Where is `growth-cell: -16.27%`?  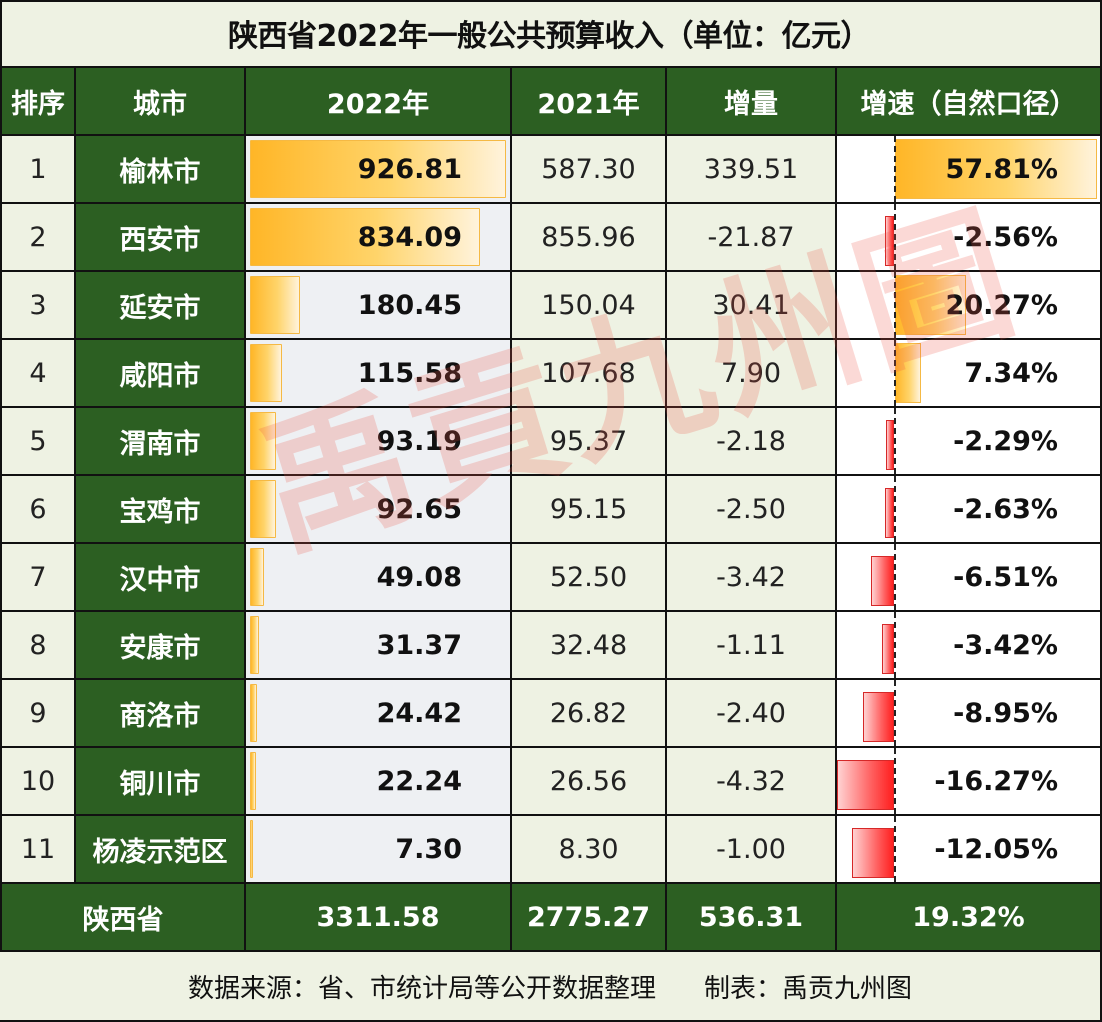 growth-cell: -16.27% is located at coordinates (968, 781).